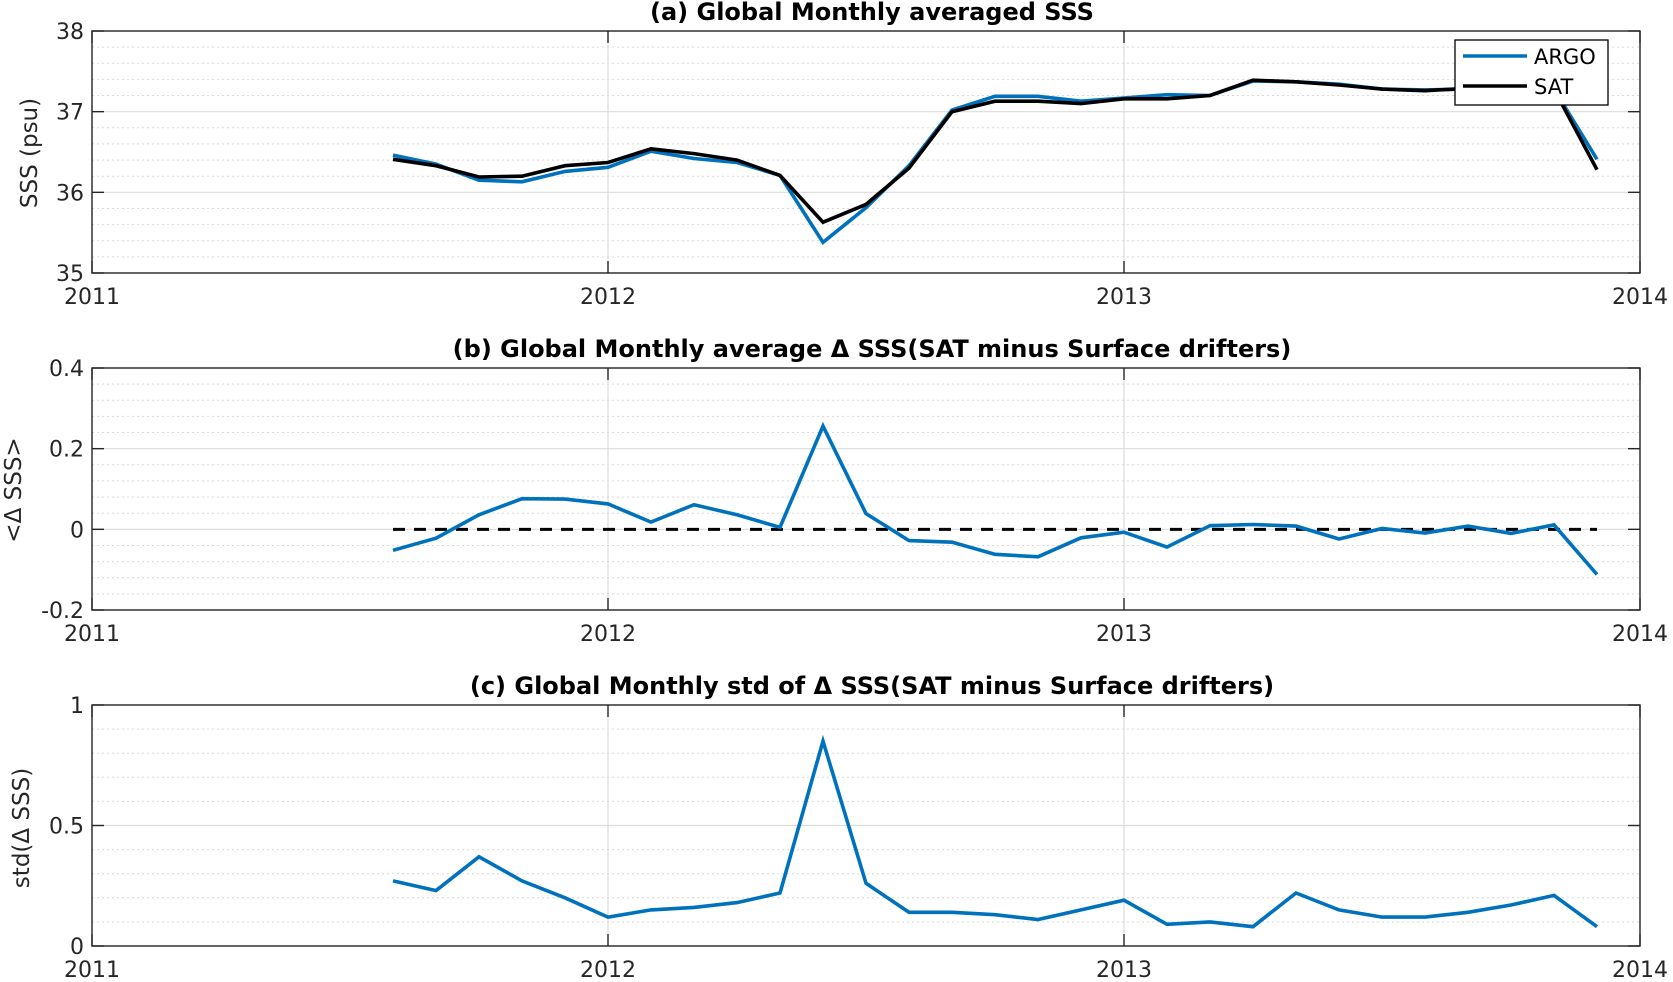 The height and width of the screenshot is (982, 1673). What do you see at coordinates (66, 827) in the screenshot?
I see `y-tick-label: 0.5` at bounding box center [66, 827].